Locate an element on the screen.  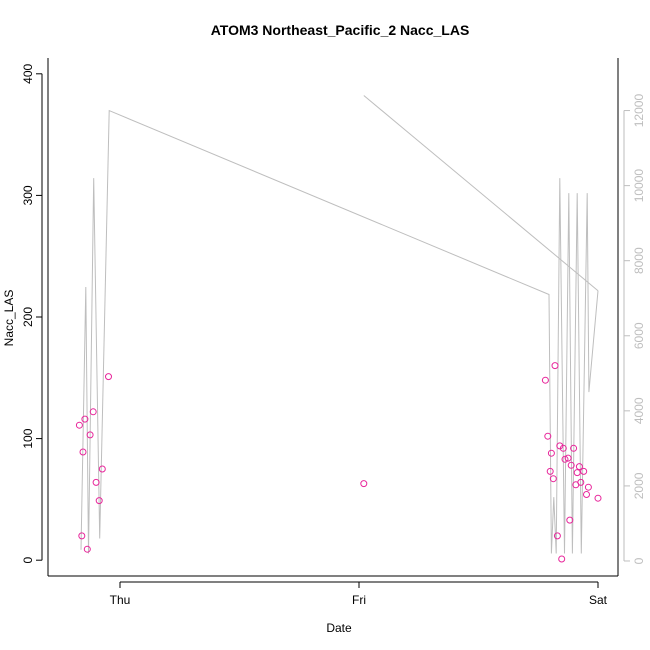
y-right-tick-label: 2000 is located at coordinates (639, 485).